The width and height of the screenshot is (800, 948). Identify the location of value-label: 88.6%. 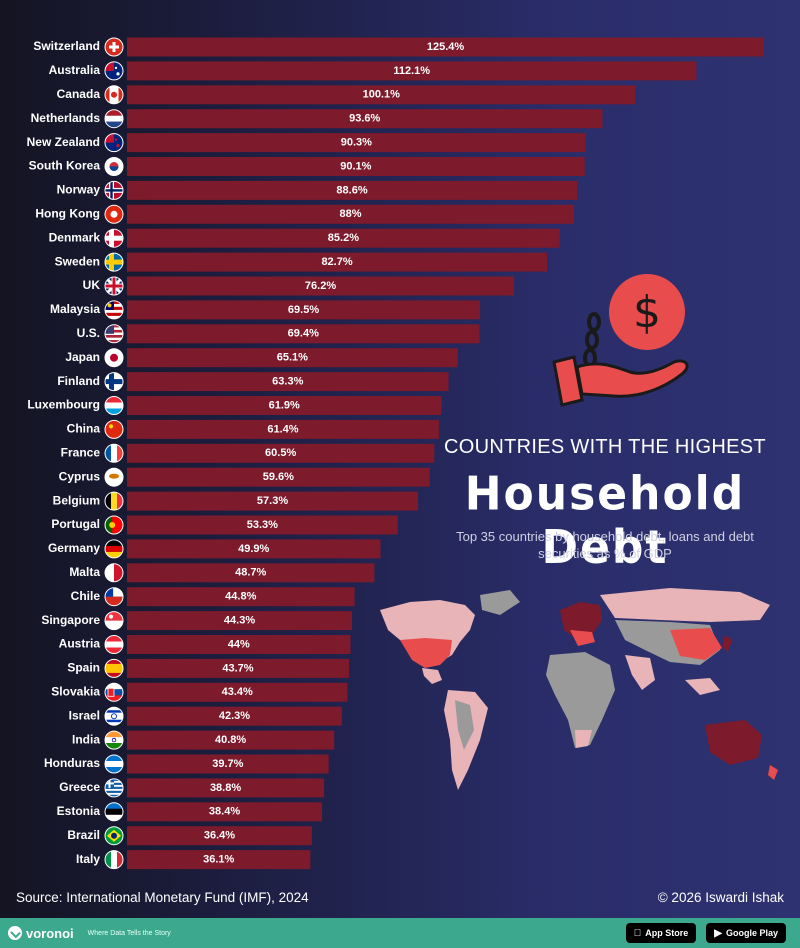
(351, 190).